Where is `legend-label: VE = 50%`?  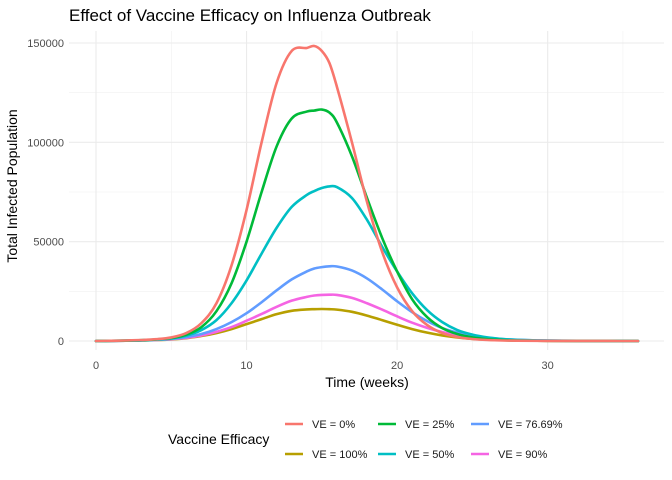
legend-label: VE = 50% is located at coordinates (429, 455).